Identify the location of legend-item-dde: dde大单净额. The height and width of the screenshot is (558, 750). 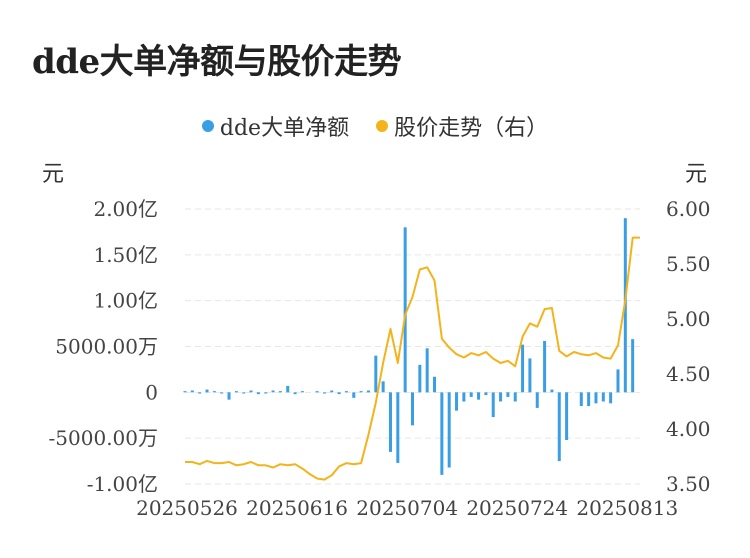
(275, 126).